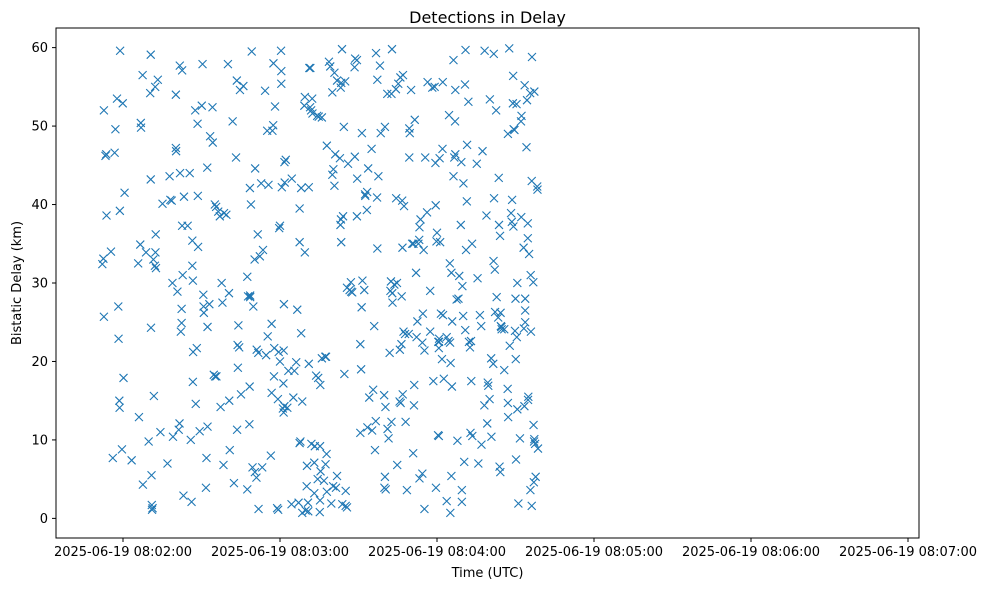 The image size is (988, 590). What do you see at coordinates (594, 552) in the screenshot?
I see `x-tick-label: 2025-06-19 08:05:00` at bounding box center [594, 552].